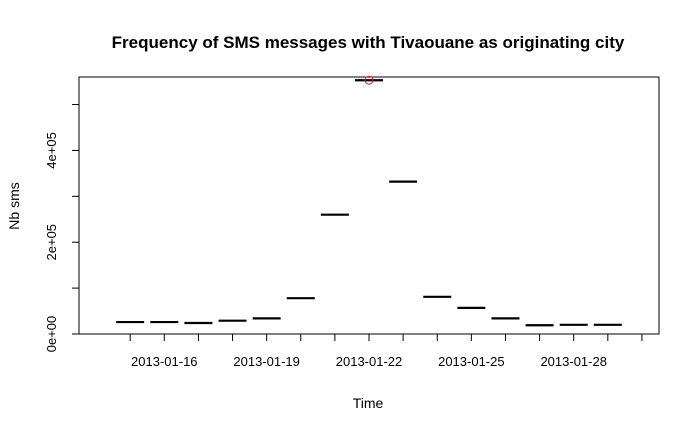 The image size is (700, 432). I want to click on y-tick-label: 2e+05, so click(51, 242).